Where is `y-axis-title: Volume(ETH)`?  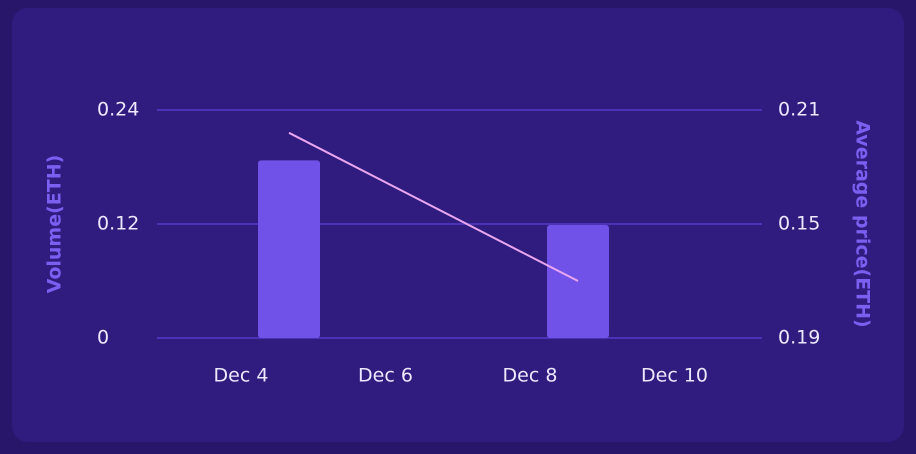 y-axis-title: Volume(ETH) is located at coordinates (55, 224).